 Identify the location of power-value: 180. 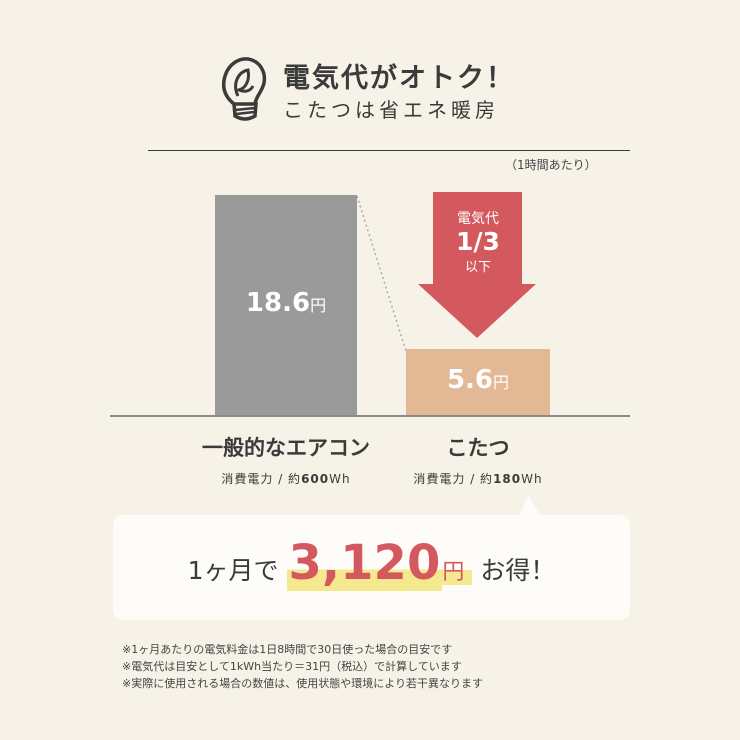
(507, 479).